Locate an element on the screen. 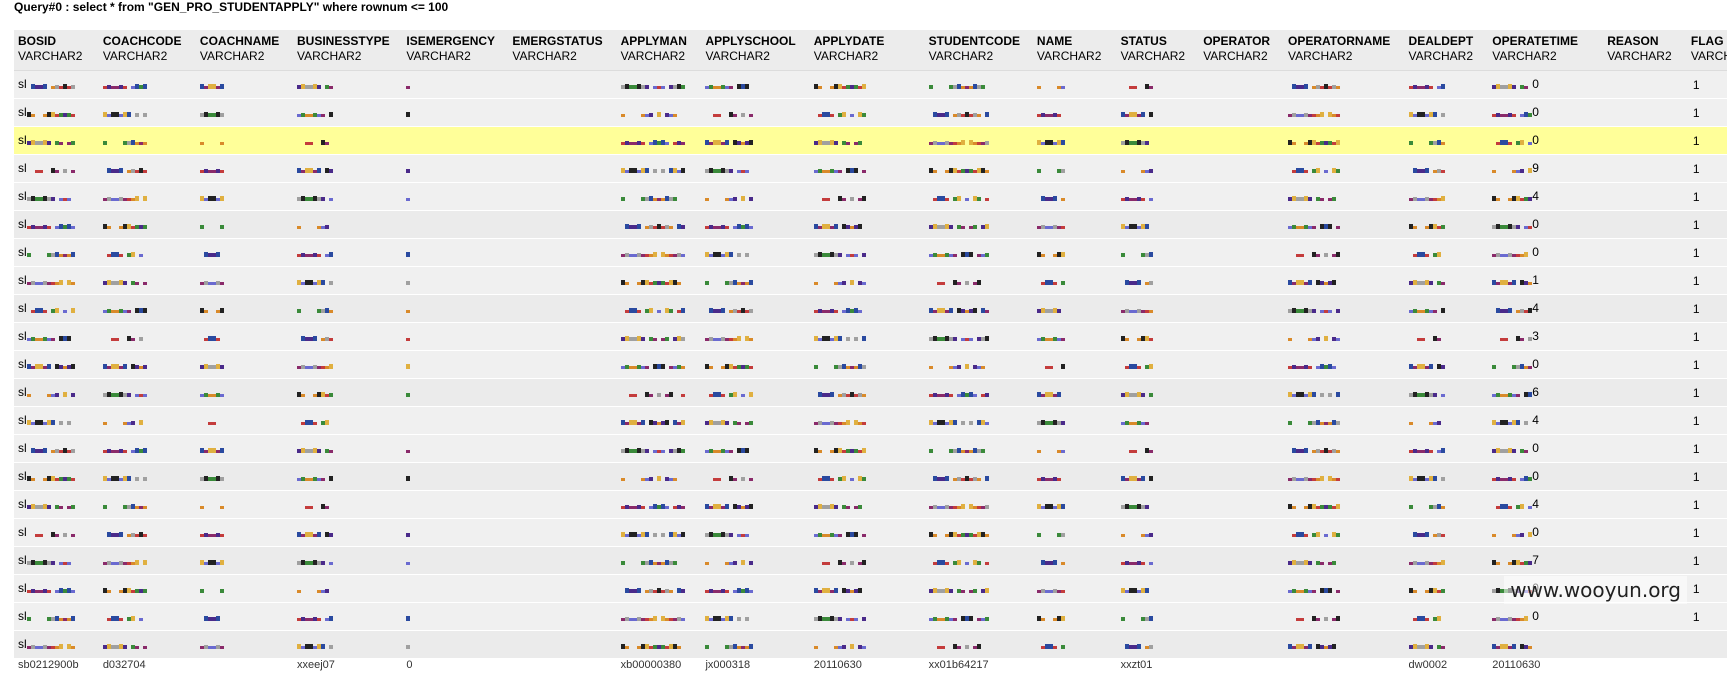  column-header-operator: OPERATOR VARCHAR2 is located at coordinates (1241, 50).